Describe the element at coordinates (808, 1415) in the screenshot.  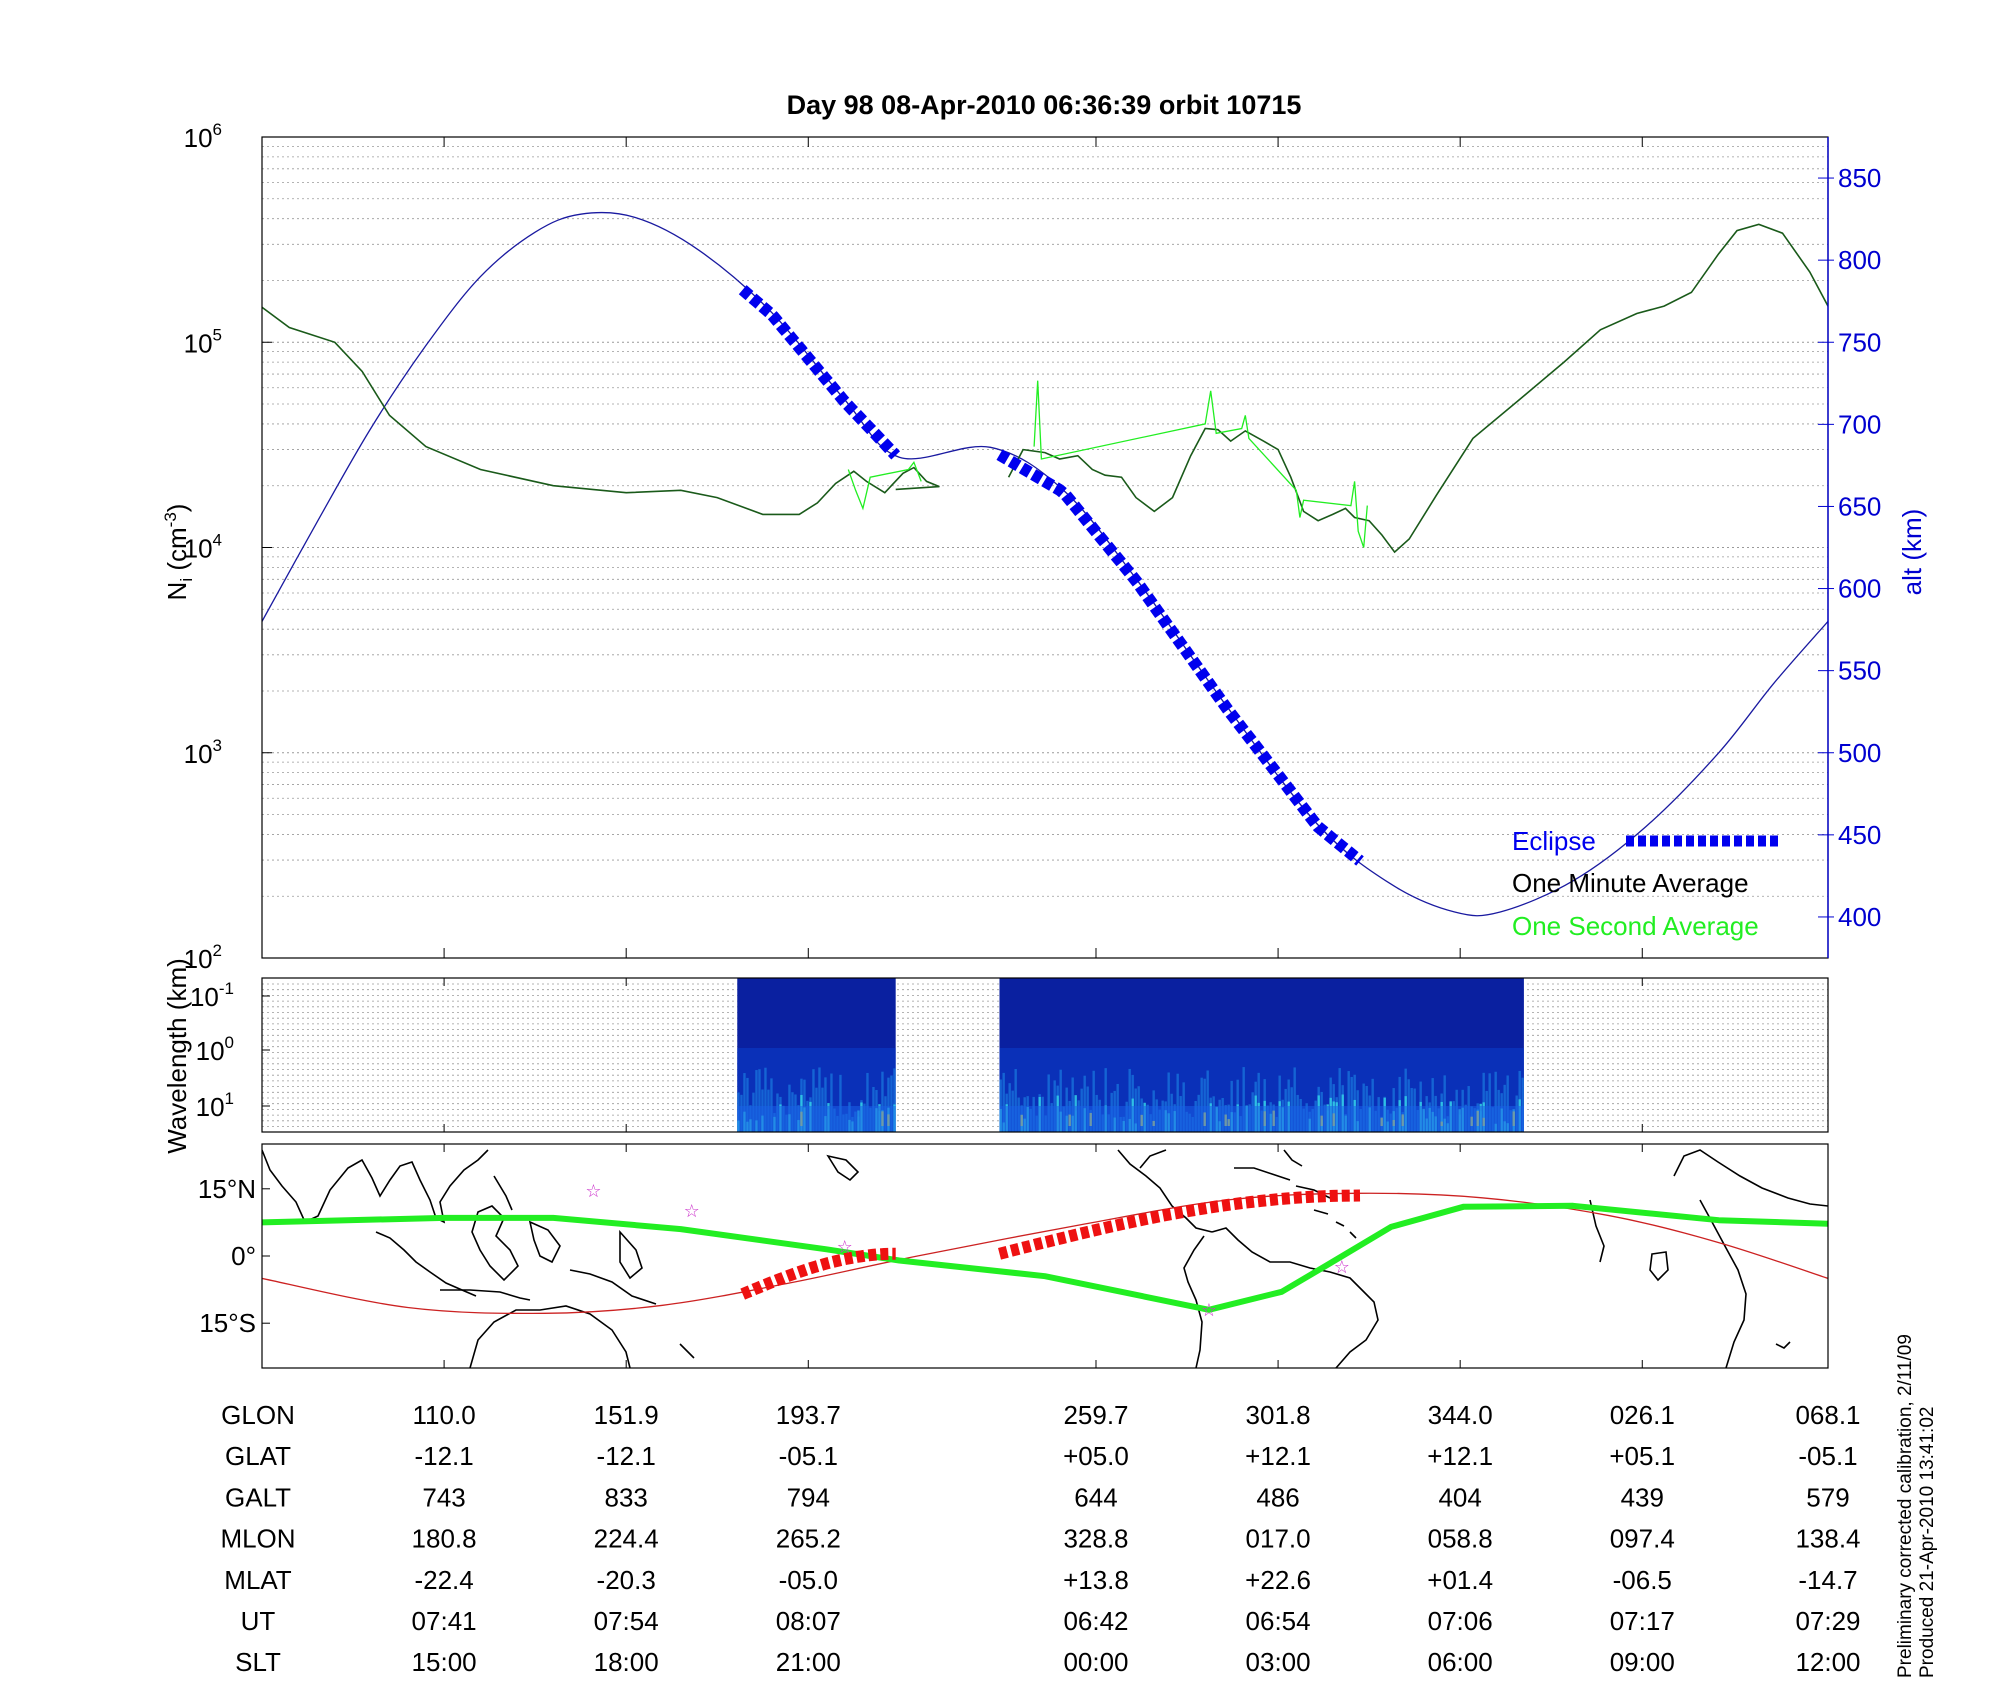
I see `table-cell: 193.7` at that location.